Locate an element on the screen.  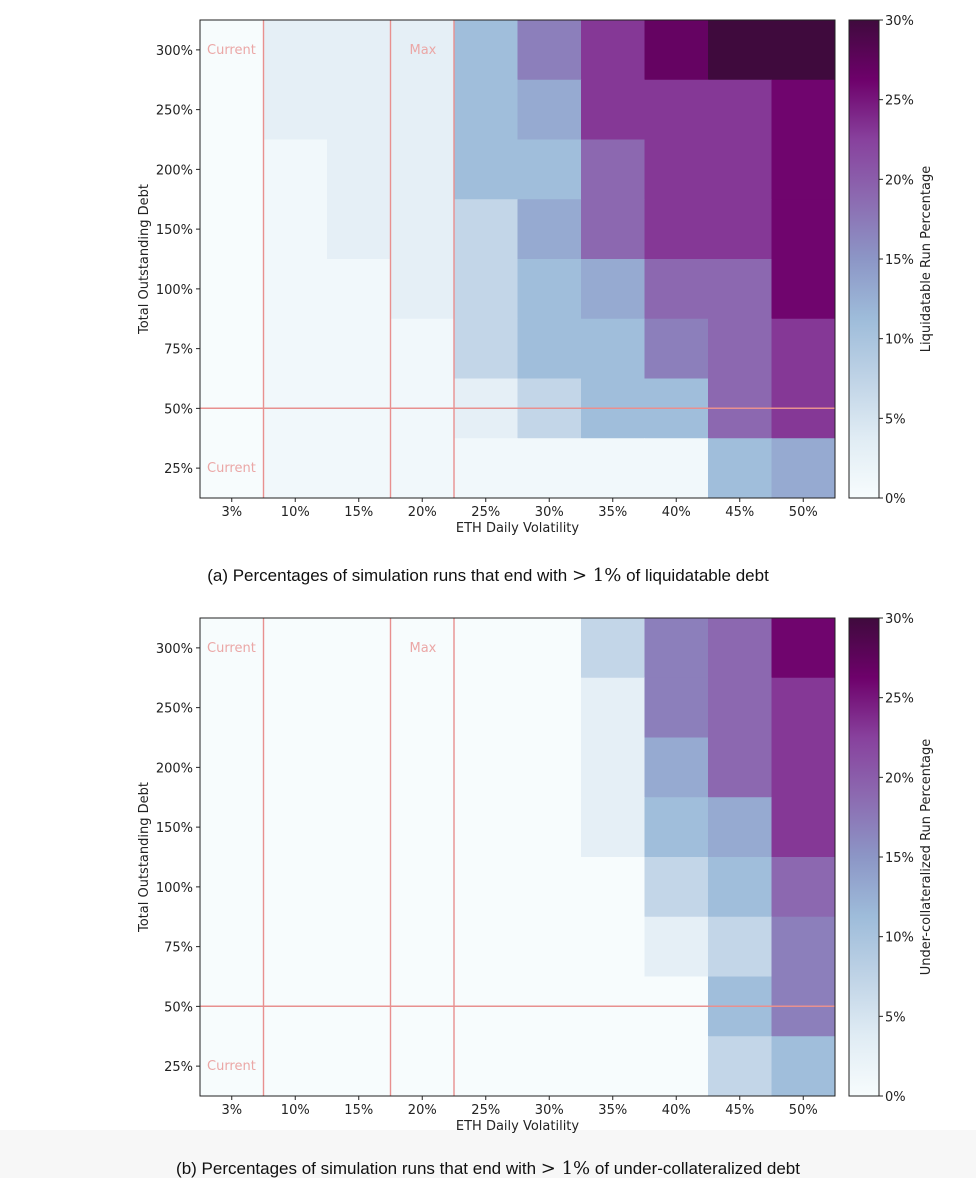
colorbar-tick-label: 0% is located at coordinates (895, 1097).